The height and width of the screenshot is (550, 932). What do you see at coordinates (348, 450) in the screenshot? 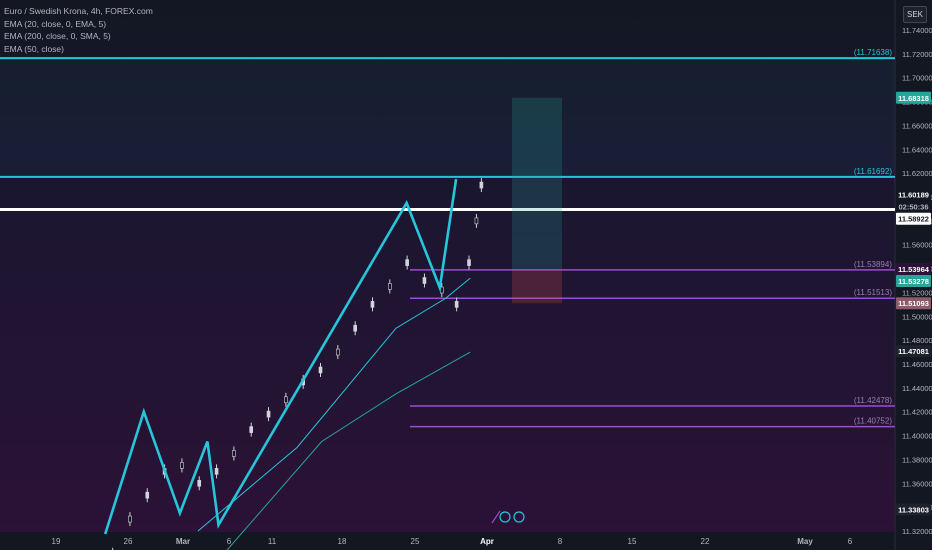
I see `ma-slow-line` at bounding box center [348, 450].